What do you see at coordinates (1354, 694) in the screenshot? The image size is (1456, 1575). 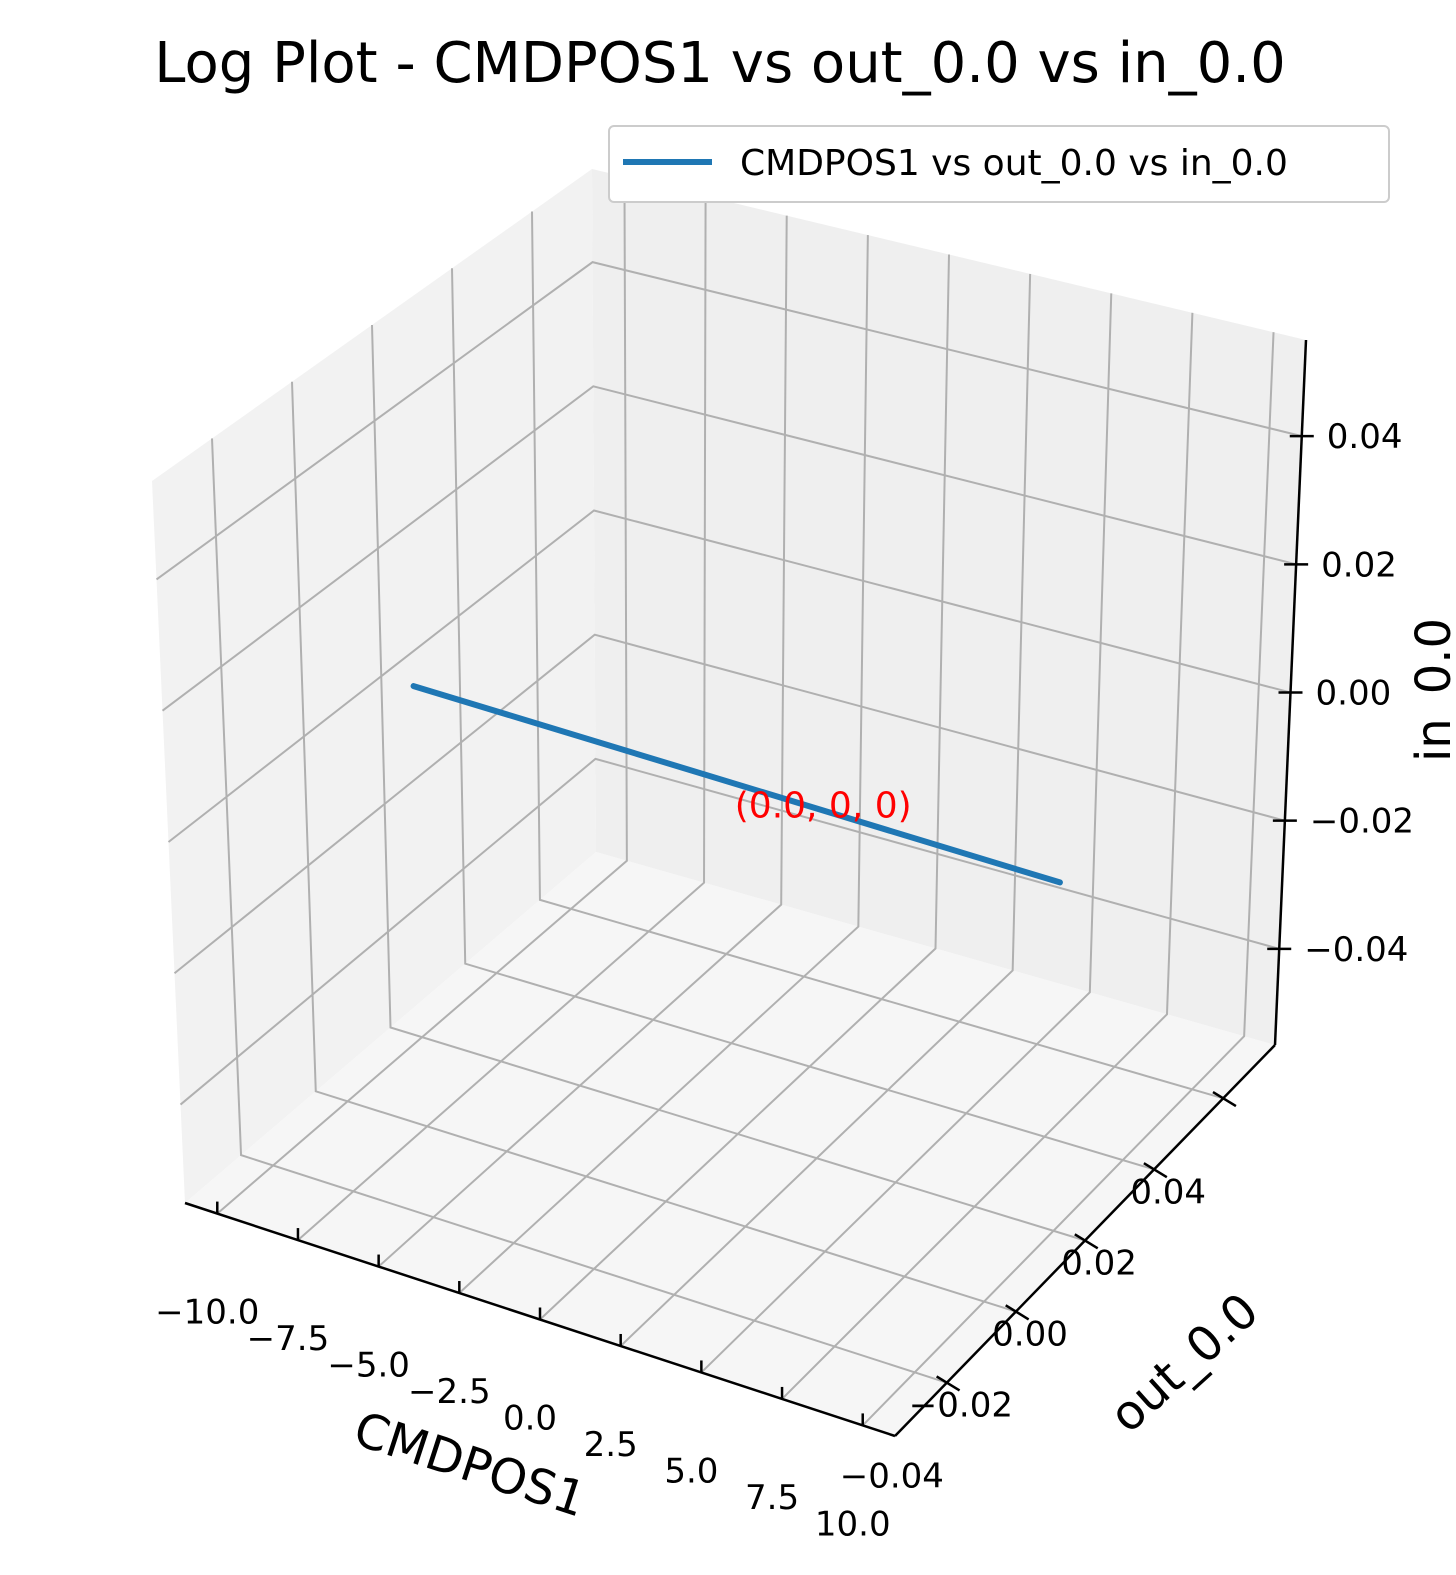 I see `z-tick-label: 0.00` at bounding box center [1354, 694].